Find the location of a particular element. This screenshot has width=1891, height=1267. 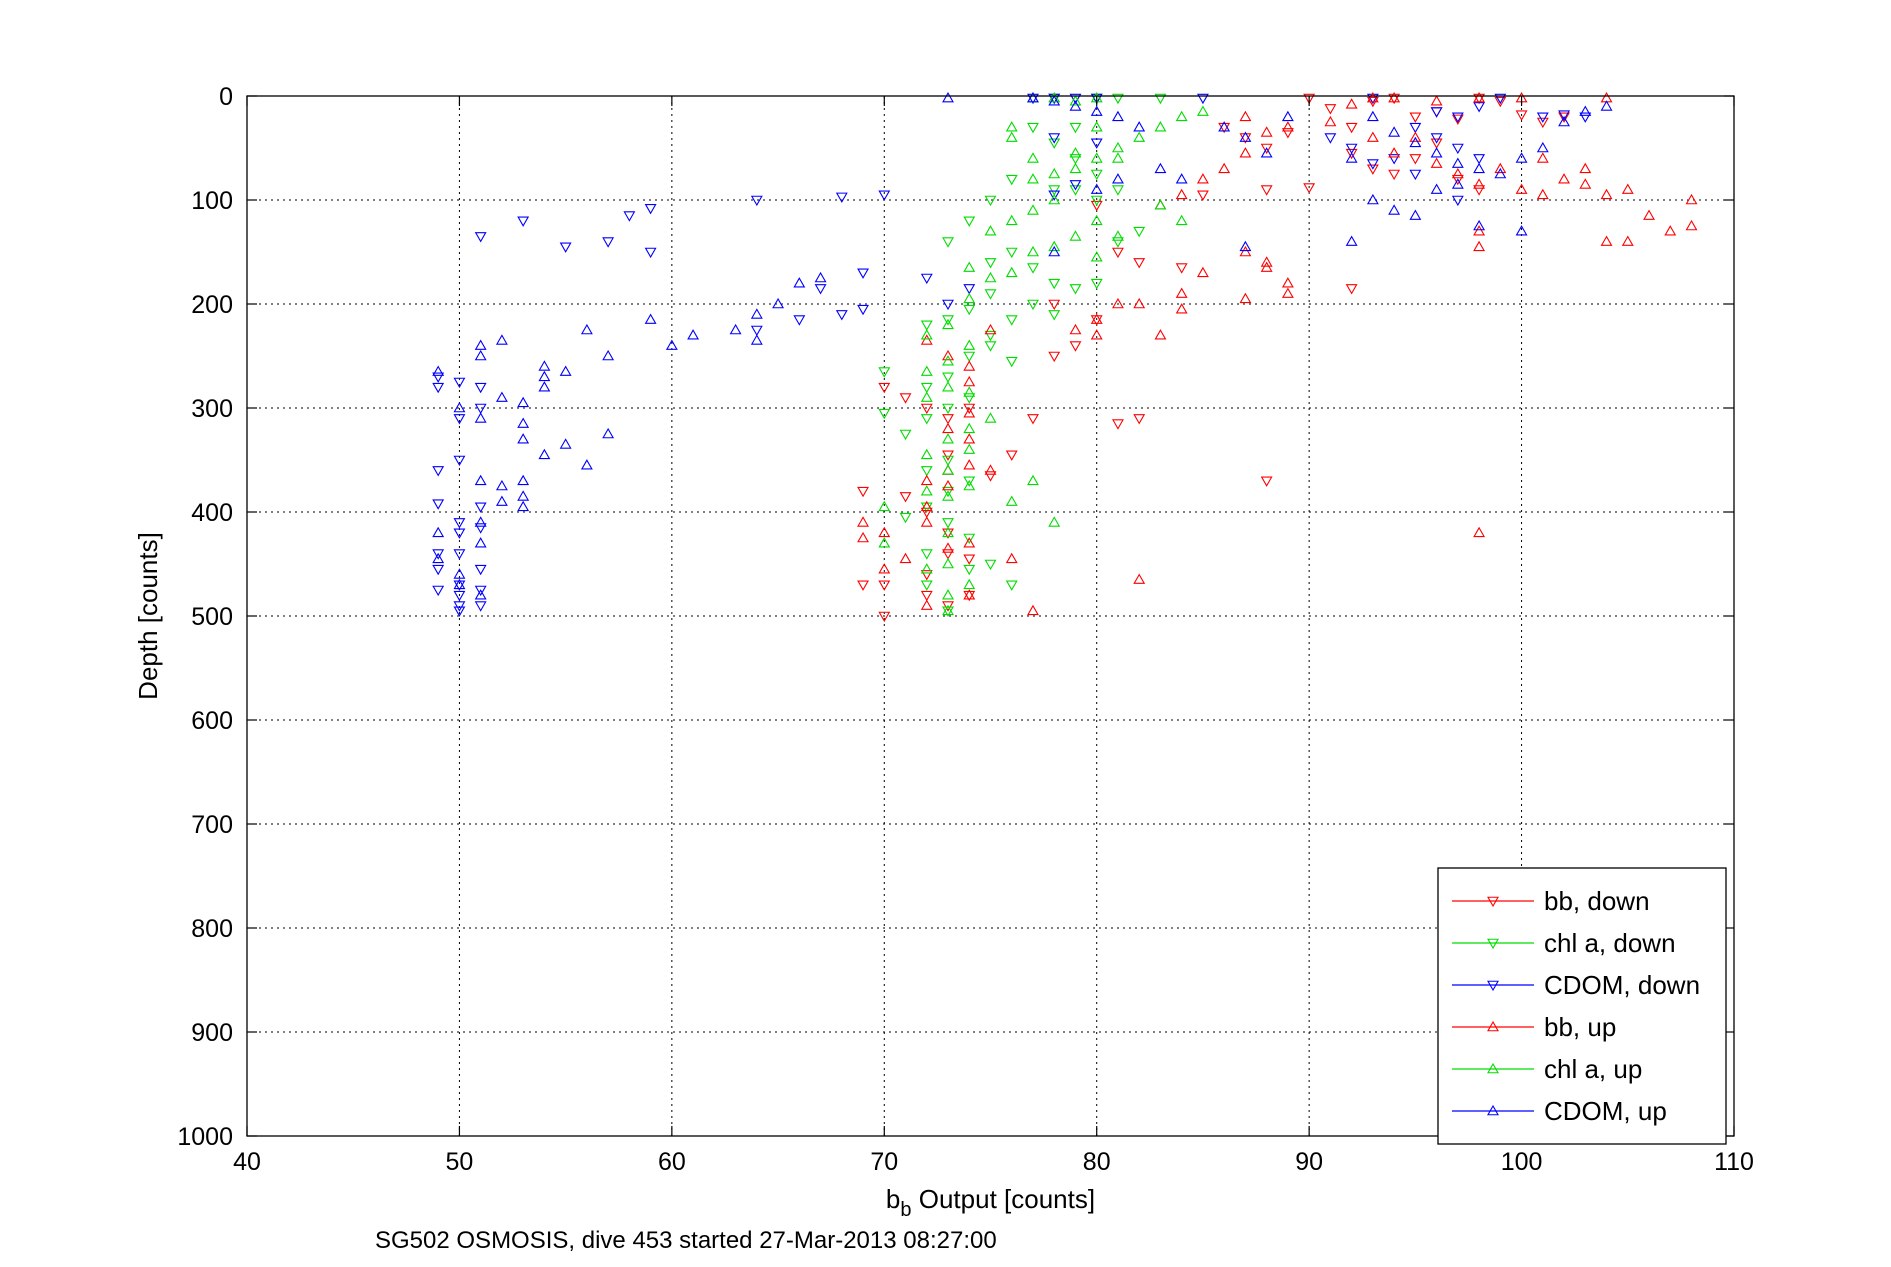

y-tick-label: 900 is located at coordinates (212, 1033).